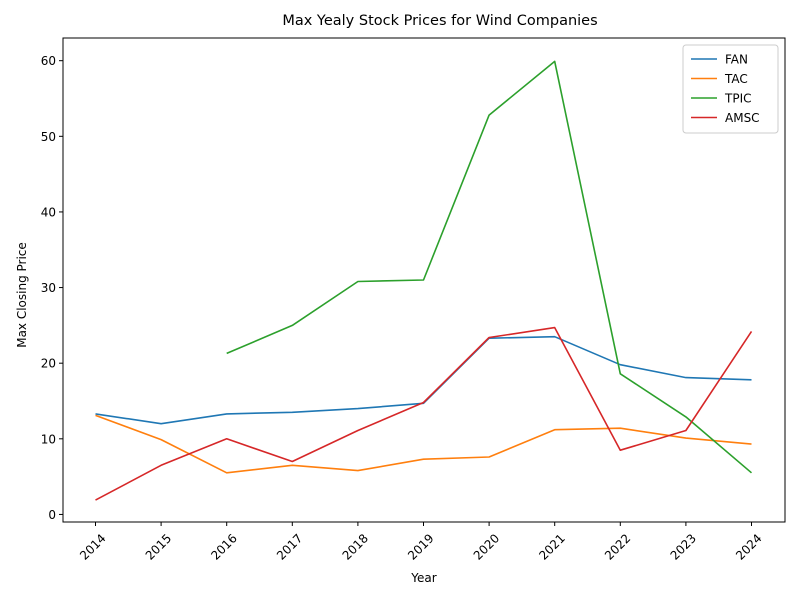  I want to click on x-tick-label: 2017, so click(289, 546).